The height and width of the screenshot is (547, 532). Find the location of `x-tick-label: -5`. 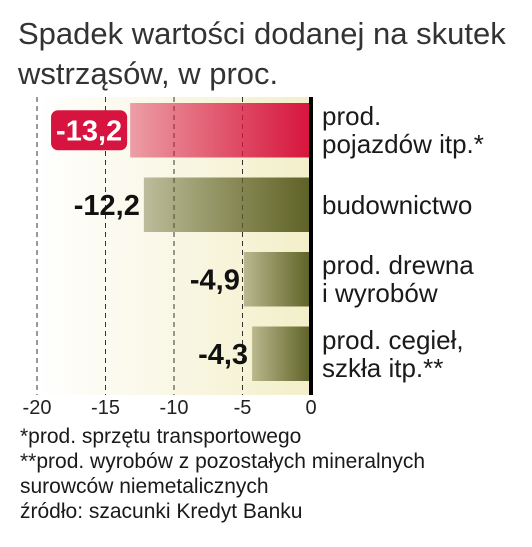

x-tick-label: -5 is located at coordinates (243, 408).